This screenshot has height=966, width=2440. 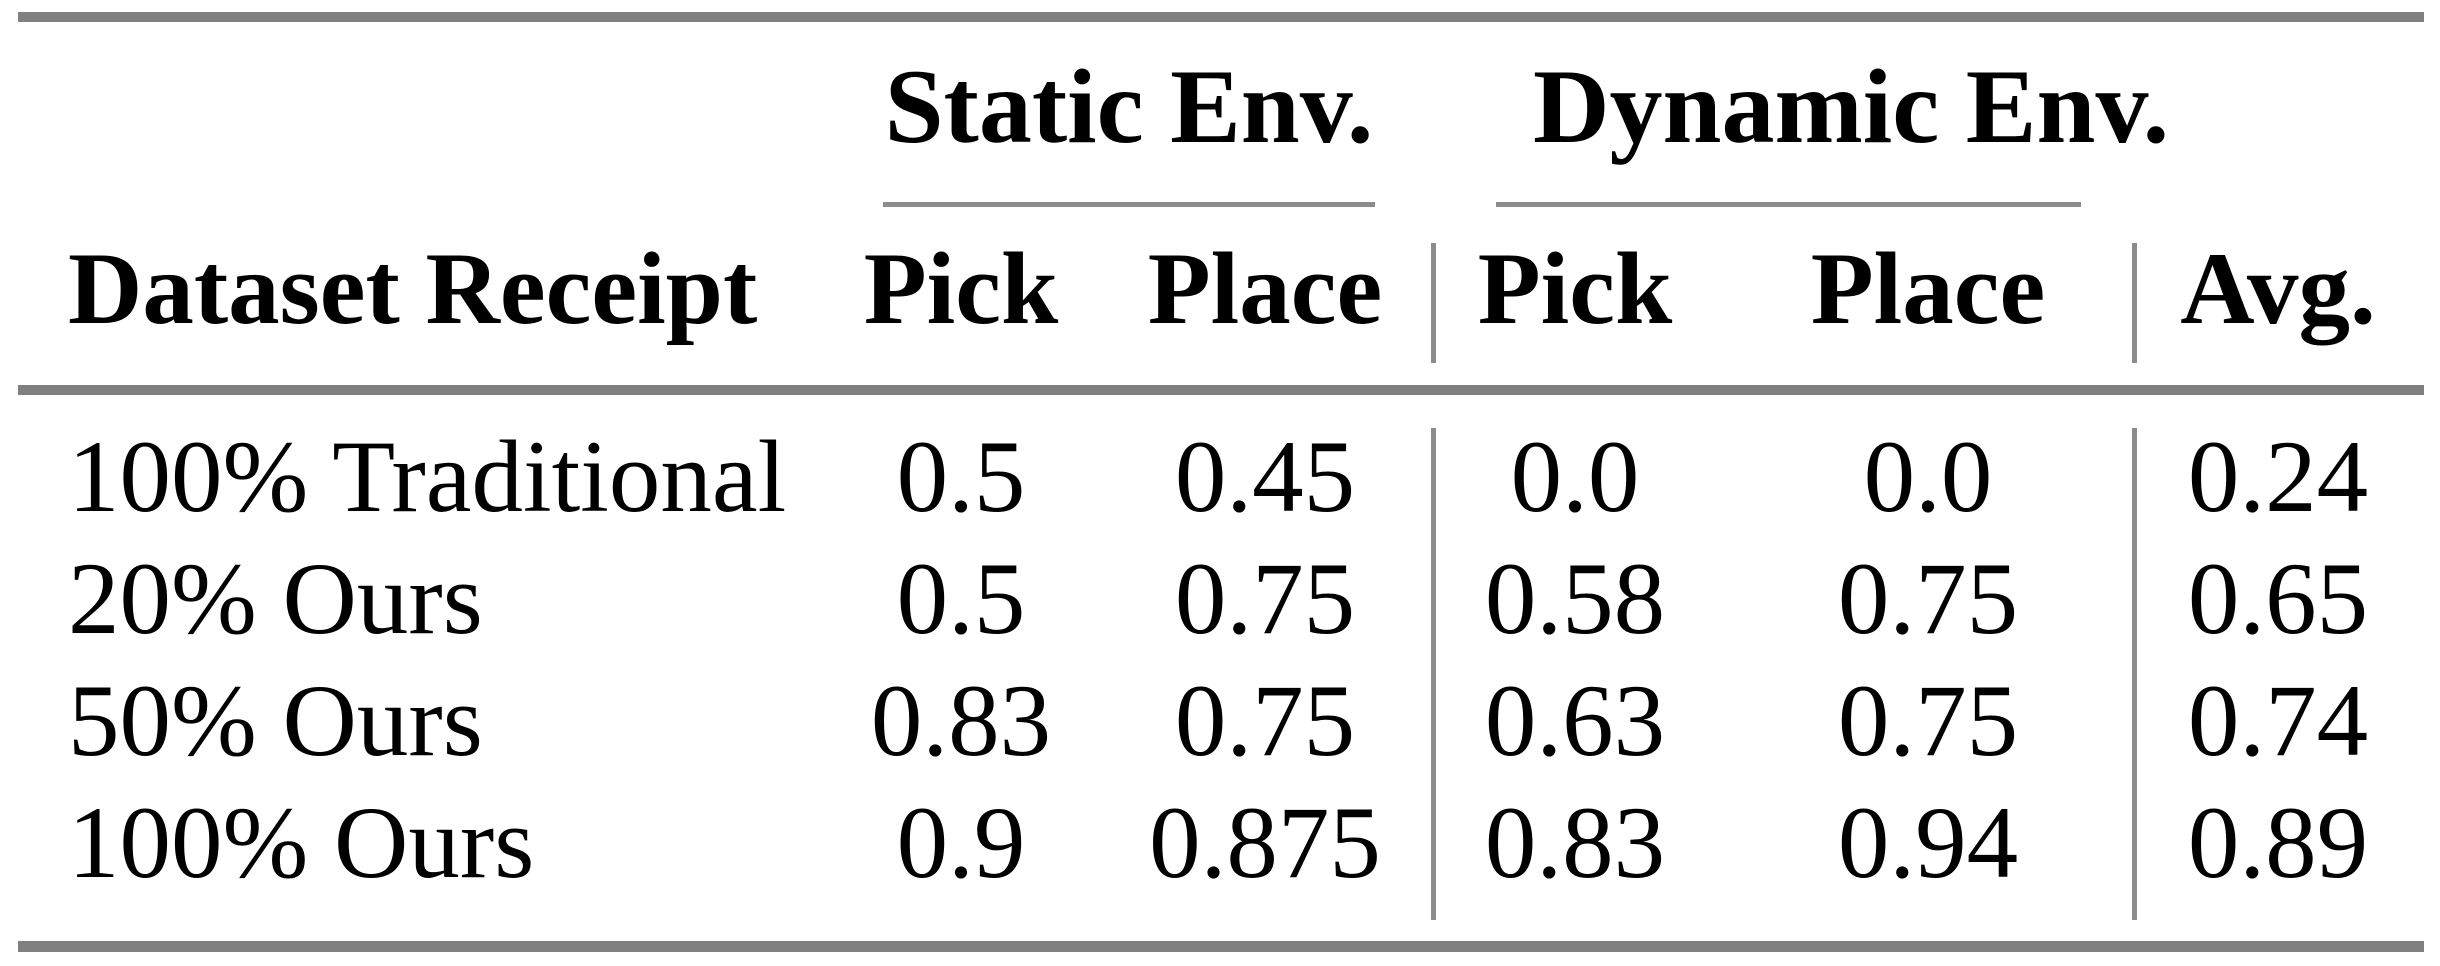 I want to click on static-env-cmidrule, so click(x=1129, y=204).